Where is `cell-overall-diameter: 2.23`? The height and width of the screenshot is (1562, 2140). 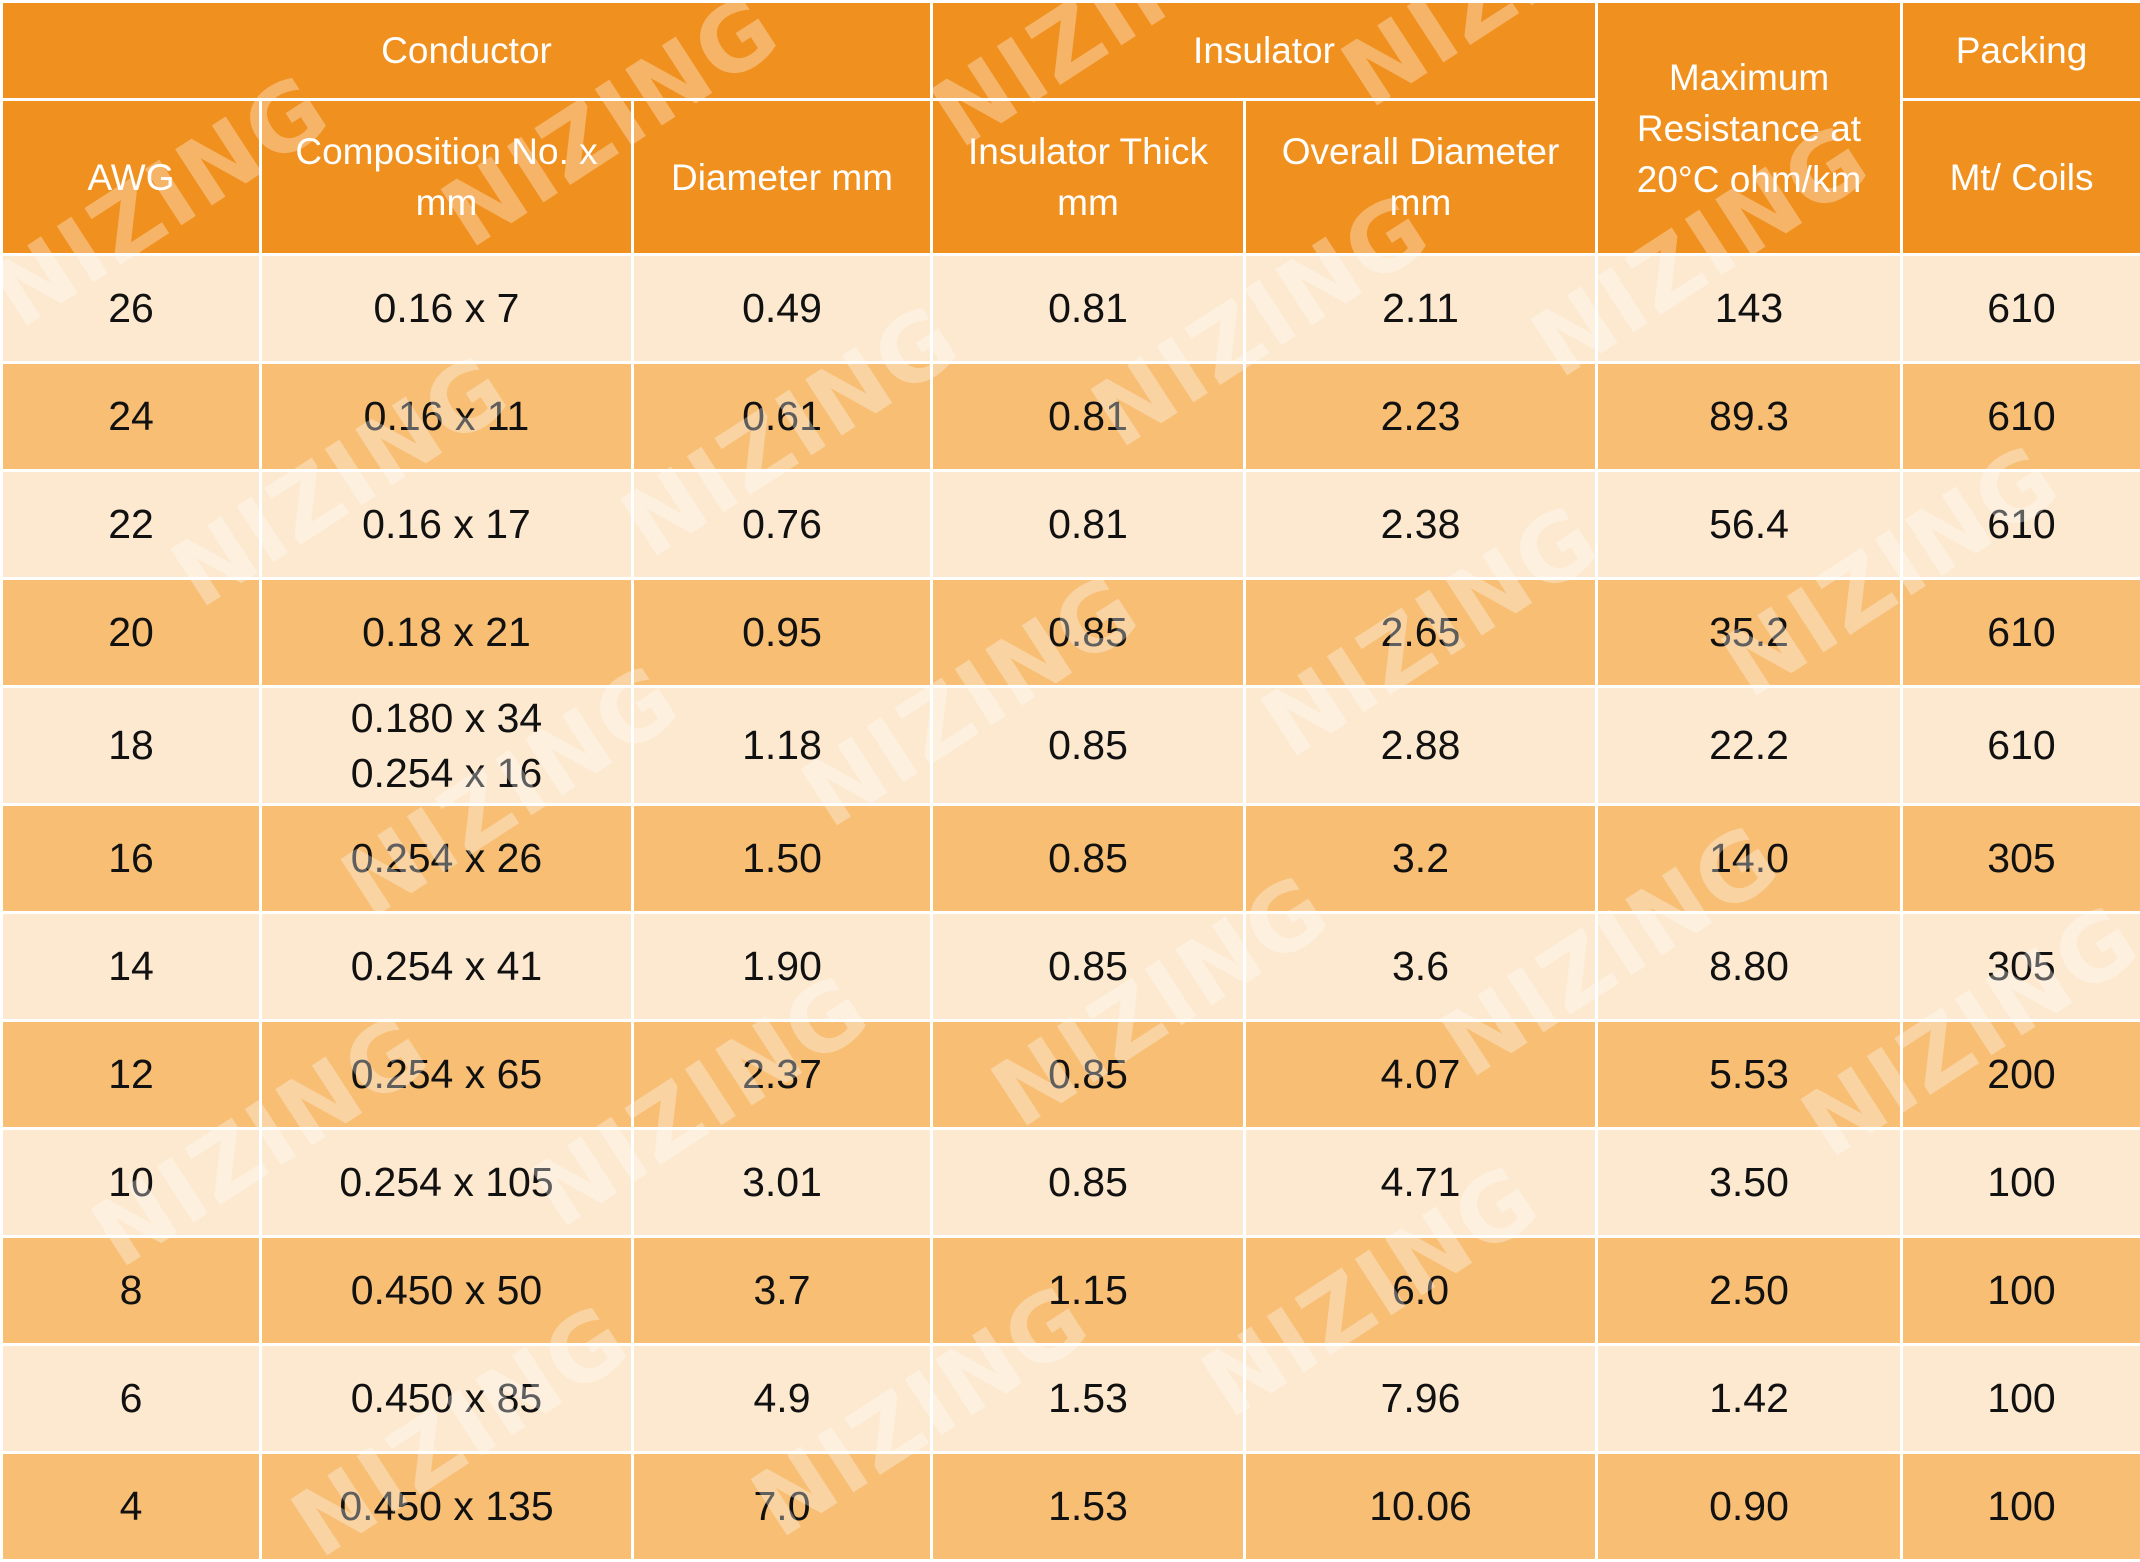
cell-overall-diameter: 2.23 is located at coordinates (1420, 416).